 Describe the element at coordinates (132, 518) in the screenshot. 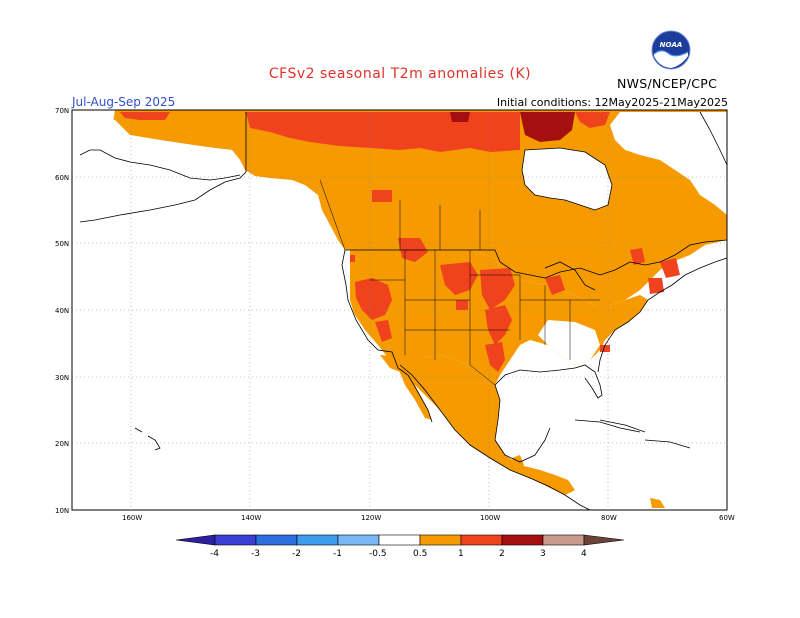

I see `lon-label: 160W` at that location.